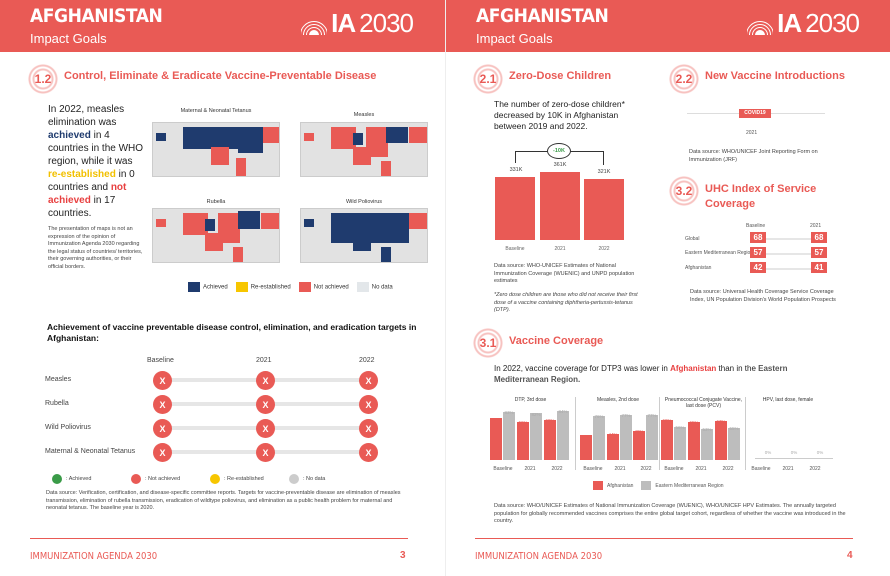  Describe the element at coordinates (263, 287) in the screenshot. I see `legend-item: Re-established` at that location.